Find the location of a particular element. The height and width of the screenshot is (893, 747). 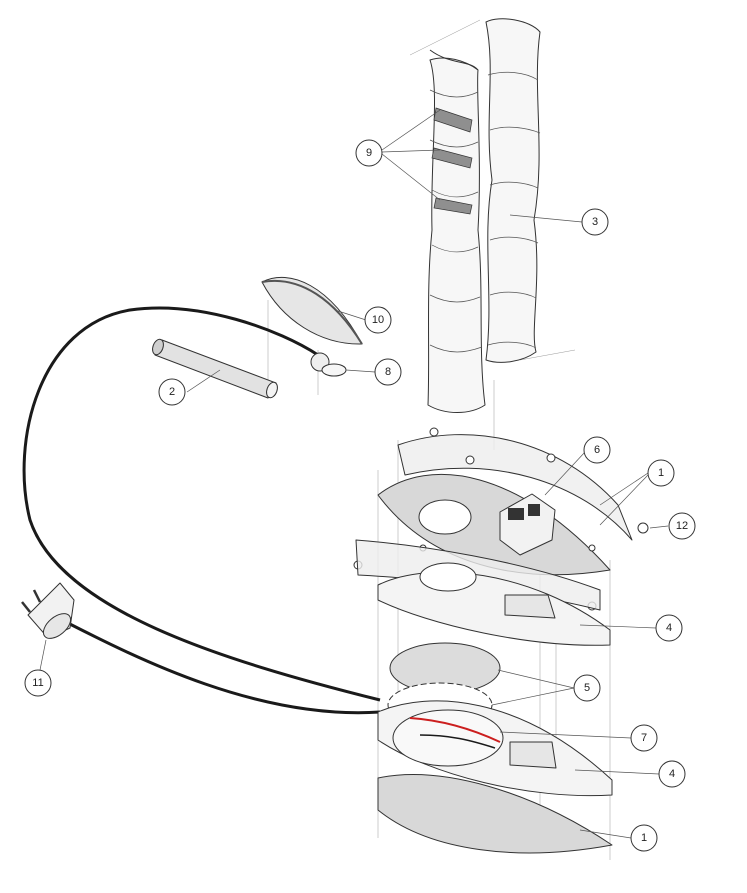

svg-text: 9 is located at coordinates (369, 153).